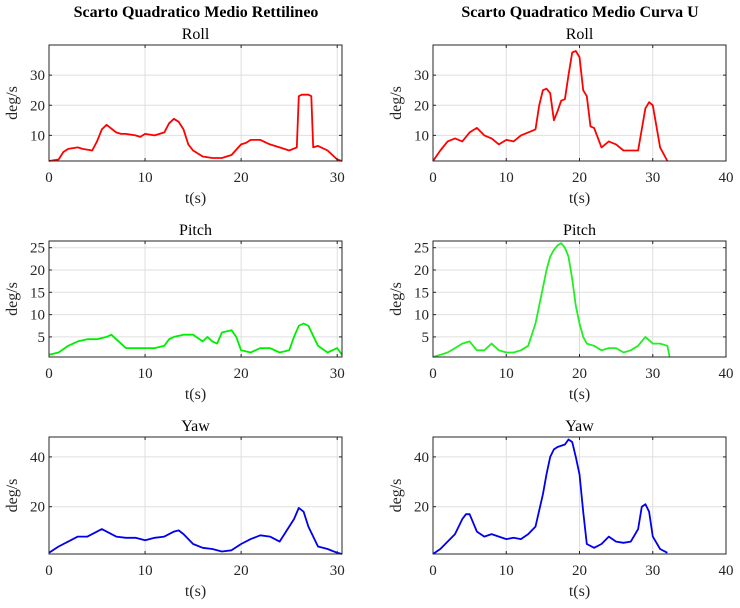 Image resolution: width=740 pixels, height=608 pixels. What do you see at coordinates (421, 136) in the screenshot?
I see `chart-1-y-tick-label: 10` at bounding box center [421, 136].